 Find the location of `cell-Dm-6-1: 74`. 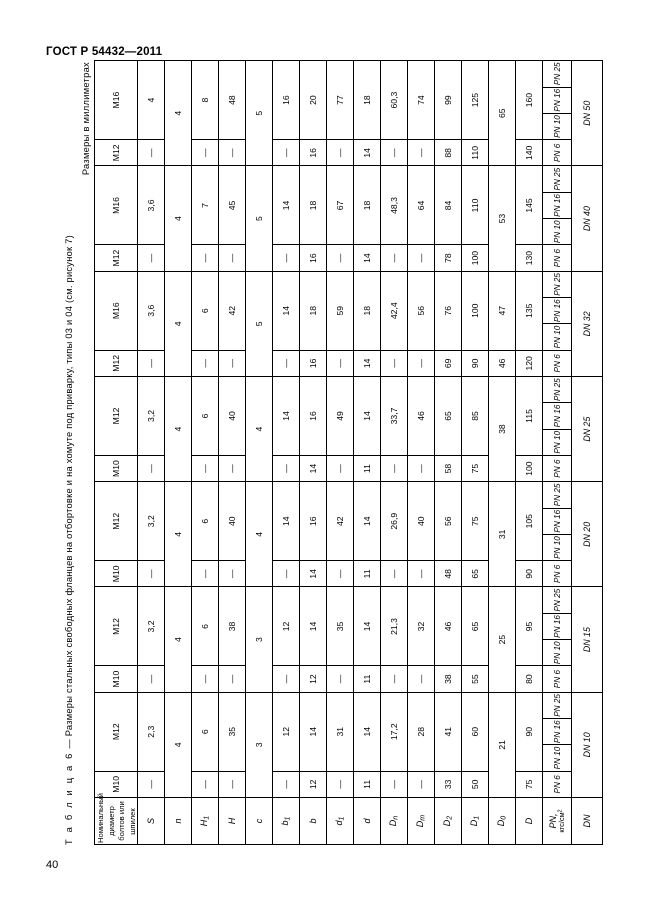

cell-Dm-6-1: 74 is located at coordinates (421, 100).